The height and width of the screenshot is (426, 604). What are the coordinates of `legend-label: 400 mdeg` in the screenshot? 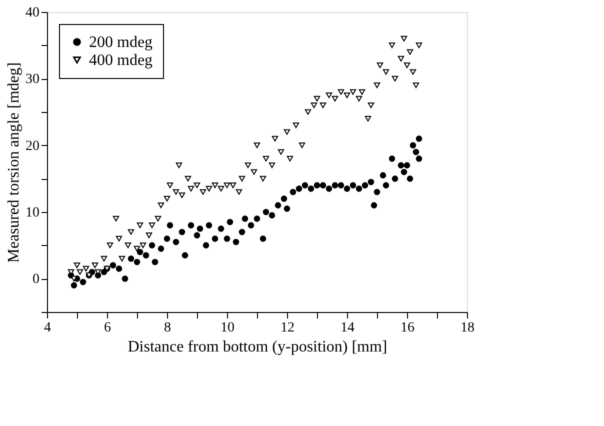 It's located at (121, 60).